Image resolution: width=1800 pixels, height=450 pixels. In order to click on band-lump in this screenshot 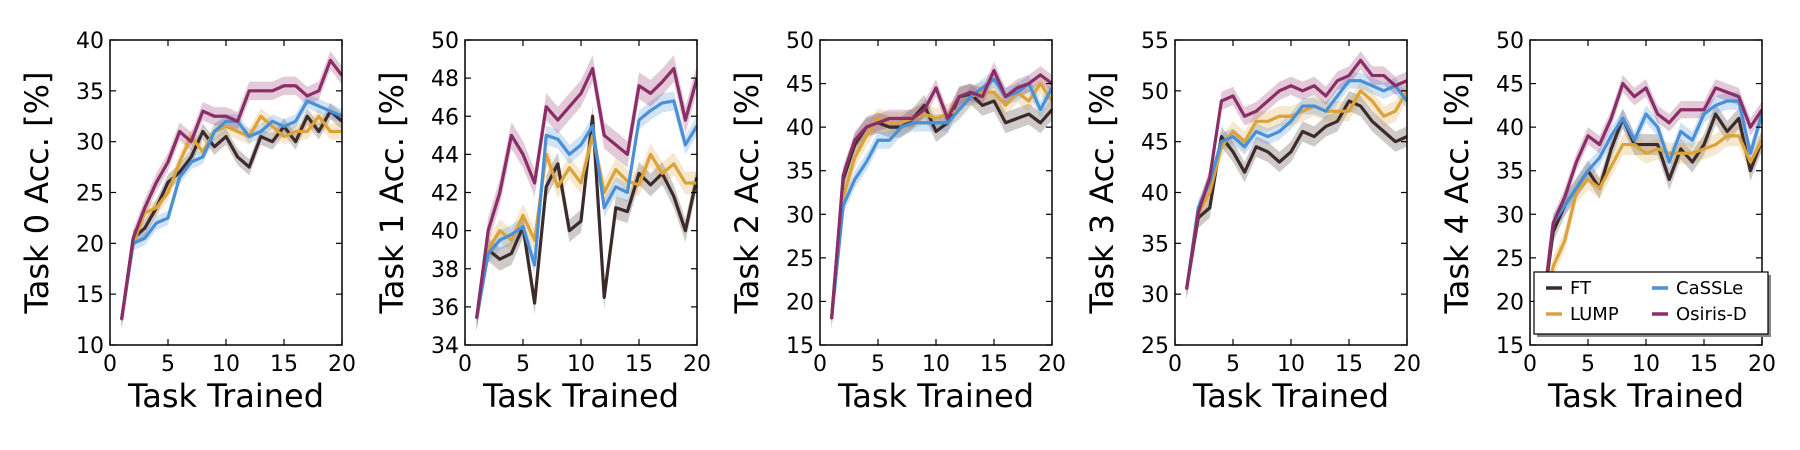, I will do `click(1296, 190)`.